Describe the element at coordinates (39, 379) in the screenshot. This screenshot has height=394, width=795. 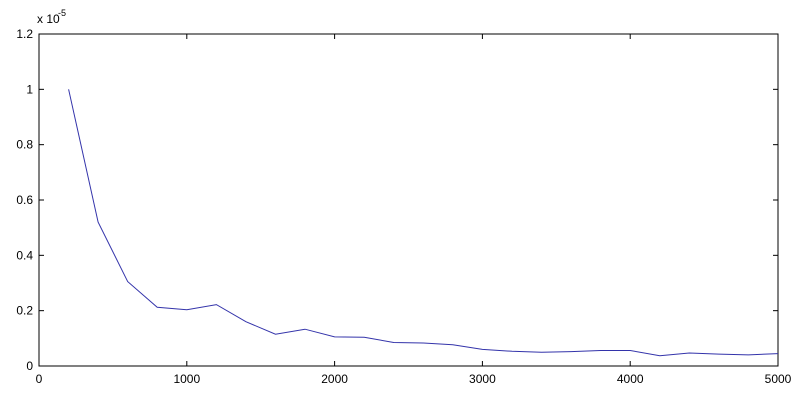
I see `x-tick-label: 0` at that location.